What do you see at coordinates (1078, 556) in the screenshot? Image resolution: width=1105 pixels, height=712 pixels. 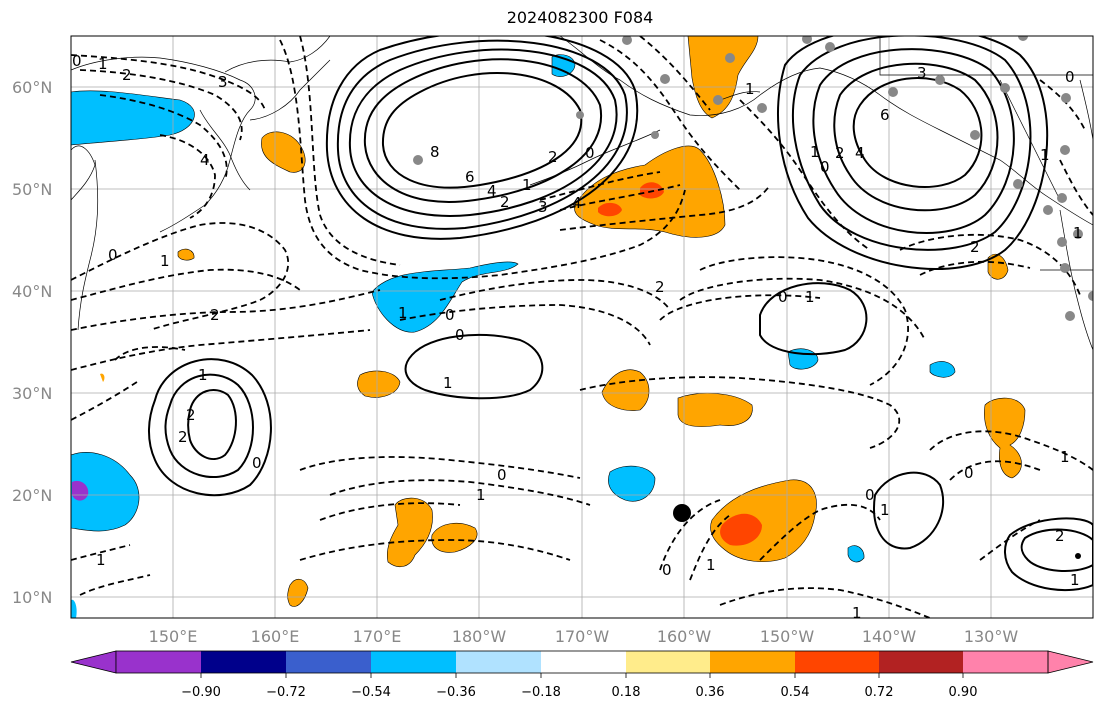 I see `small-marker` at bounding box center [1078, 556].